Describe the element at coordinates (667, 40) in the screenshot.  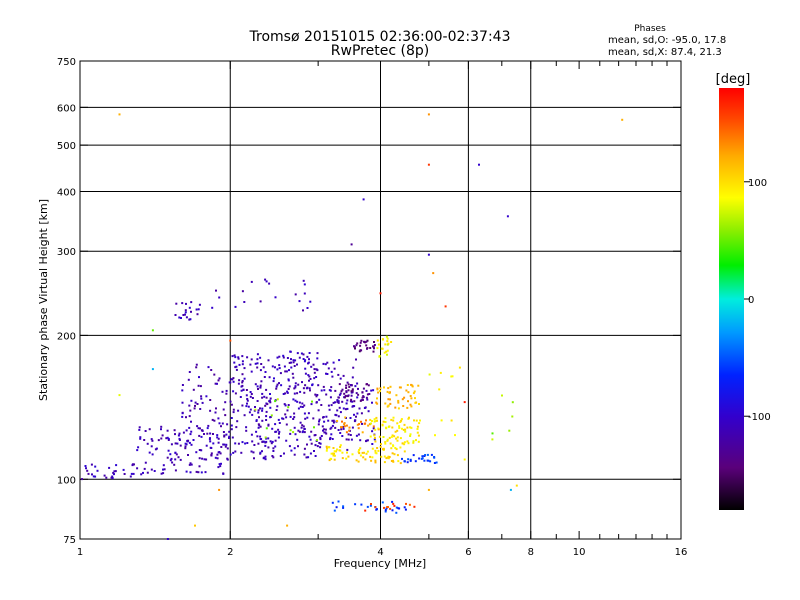
I see `stats-line-o: mean, sd,O: -95.0, 17.8` at that location.